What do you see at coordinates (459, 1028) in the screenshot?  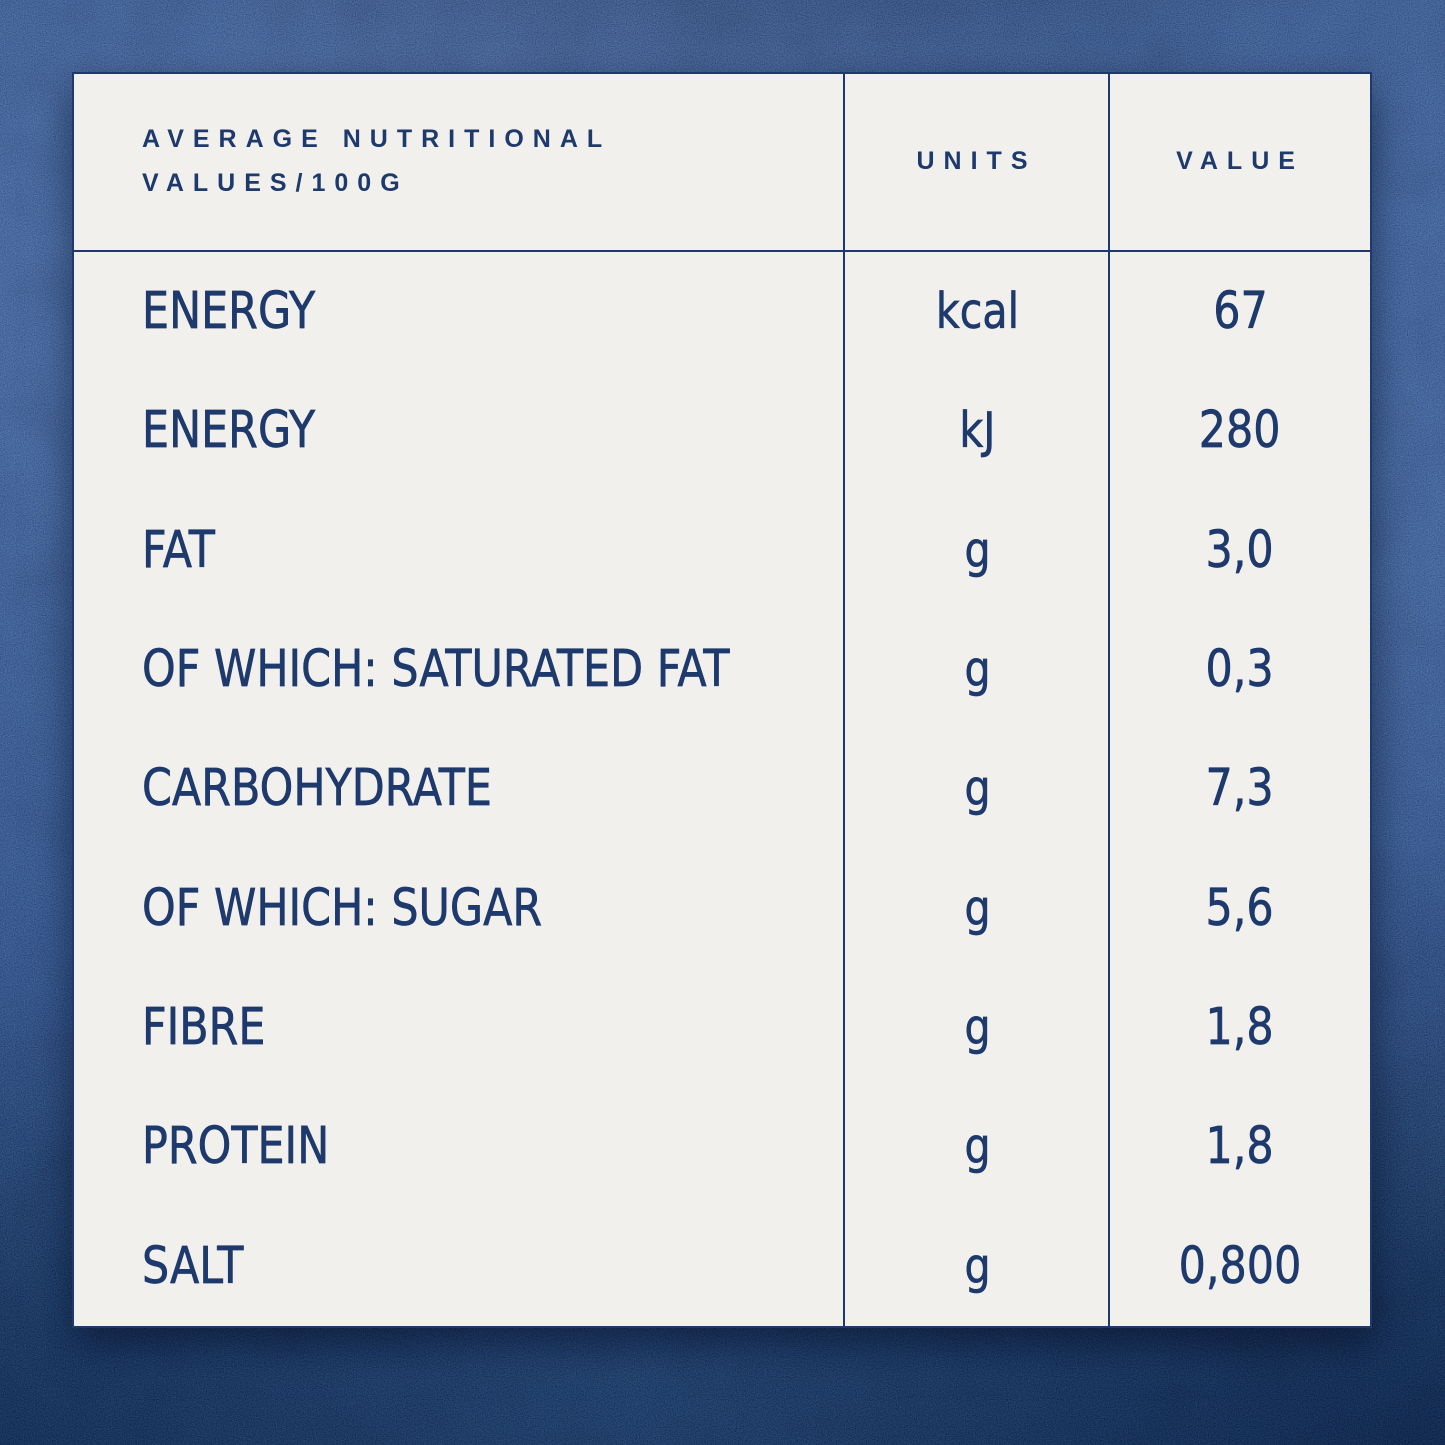 I see `nutrient-name-cell: FIBRE` at bounding box center [459, 1028].